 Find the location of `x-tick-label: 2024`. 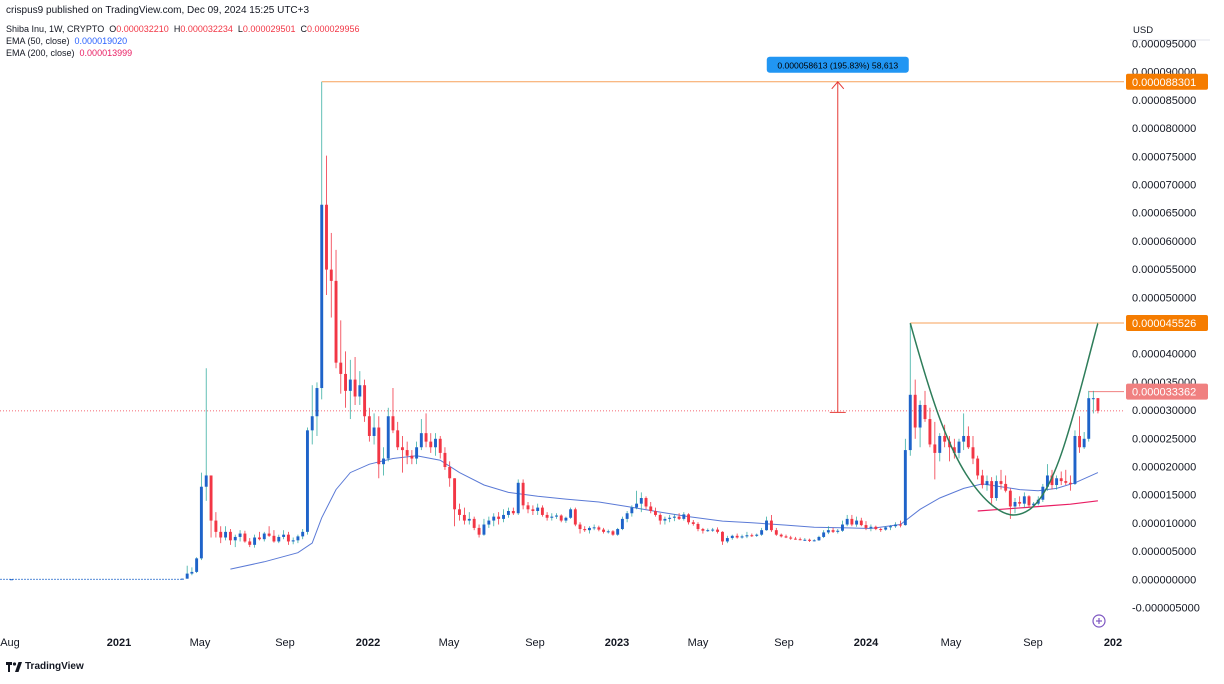

x-tick-label: 2024 is located at coordinates (866, 643).